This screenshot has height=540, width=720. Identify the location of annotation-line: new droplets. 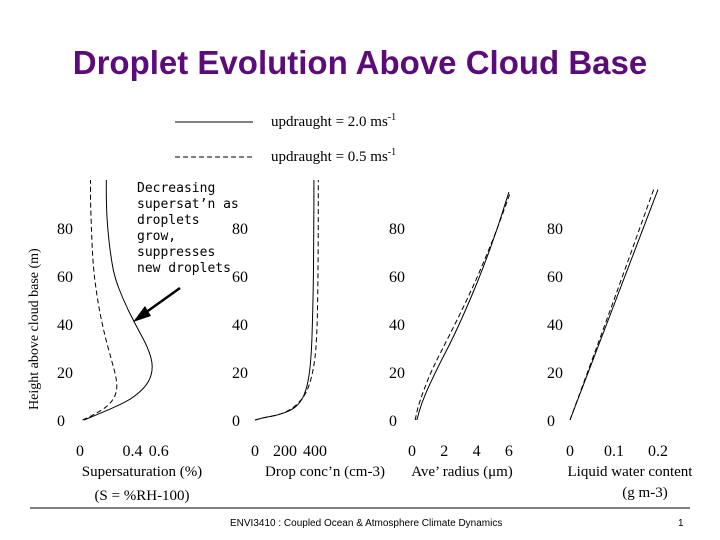
(184, 268).